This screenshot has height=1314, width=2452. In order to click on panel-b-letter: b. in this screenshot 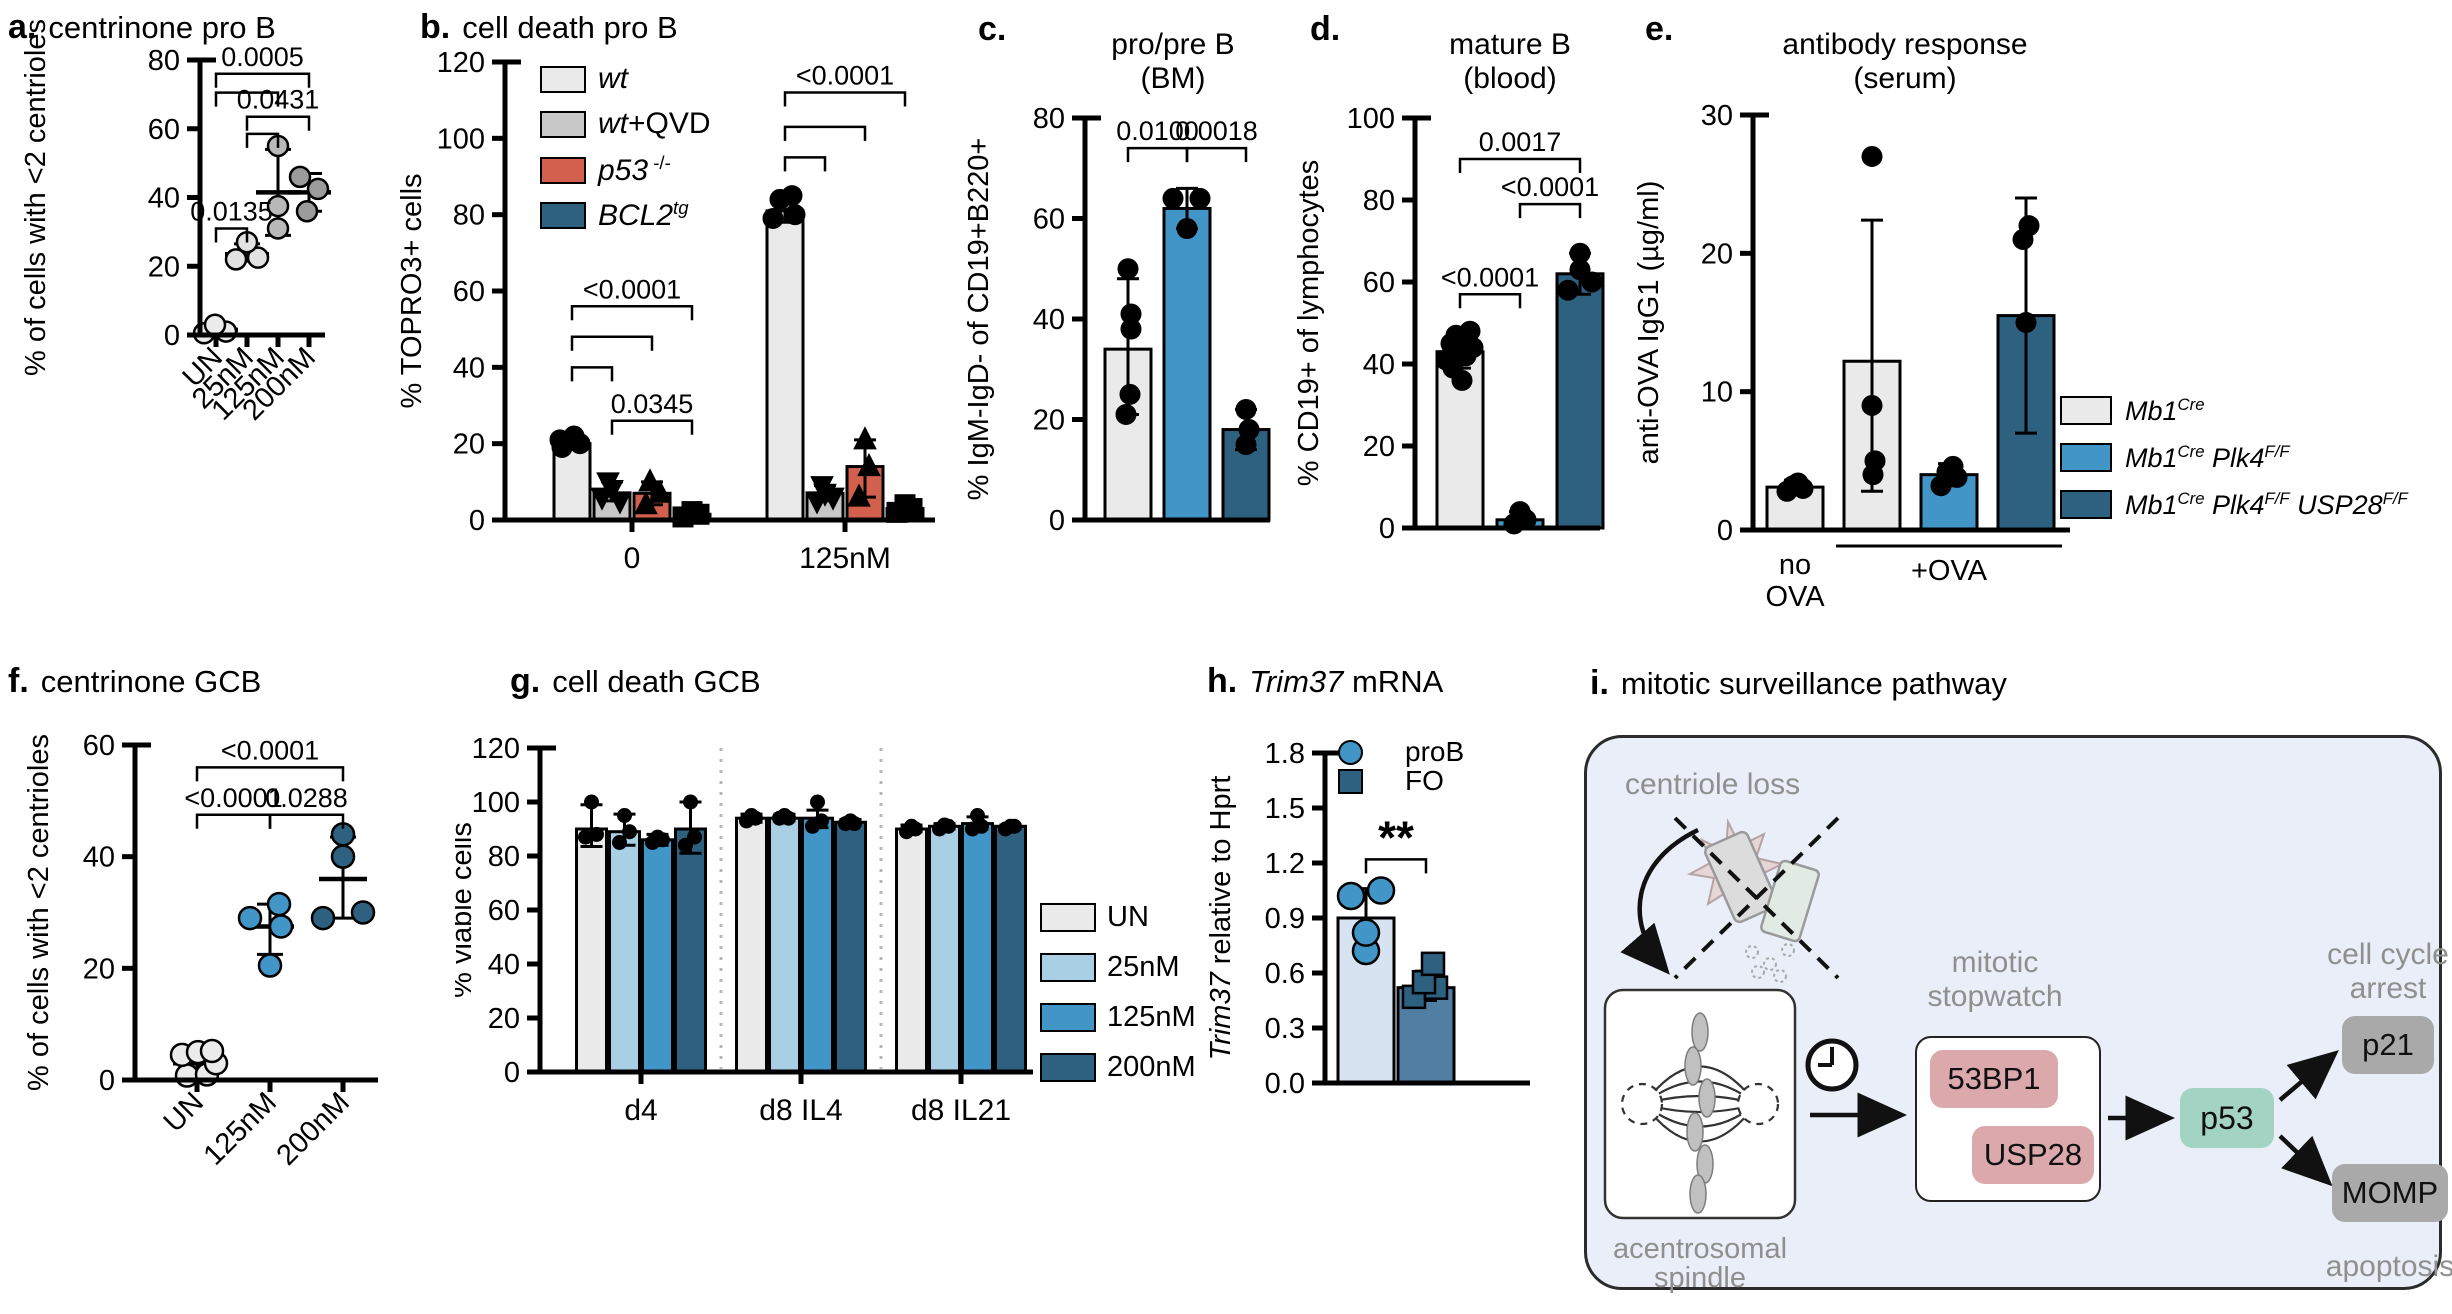, I will do `click(435, 27)`.